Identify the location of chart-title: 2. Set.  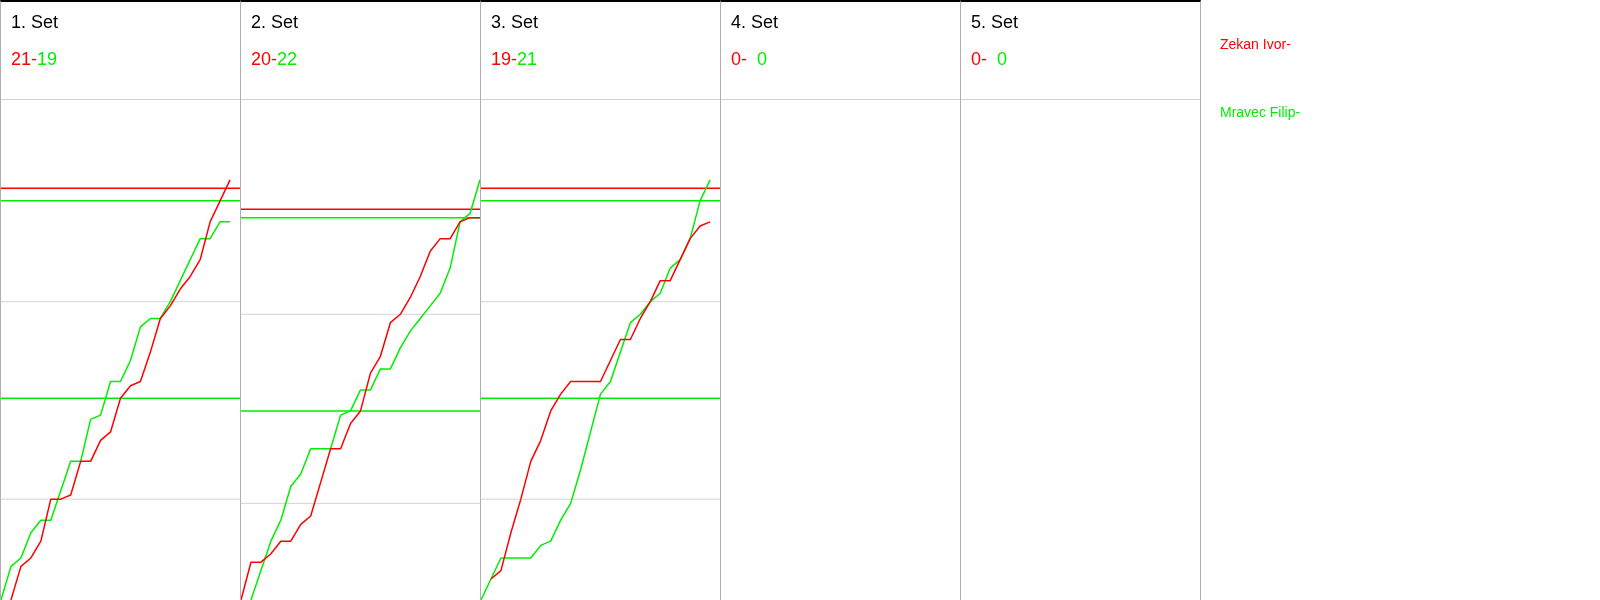
(275, 22).